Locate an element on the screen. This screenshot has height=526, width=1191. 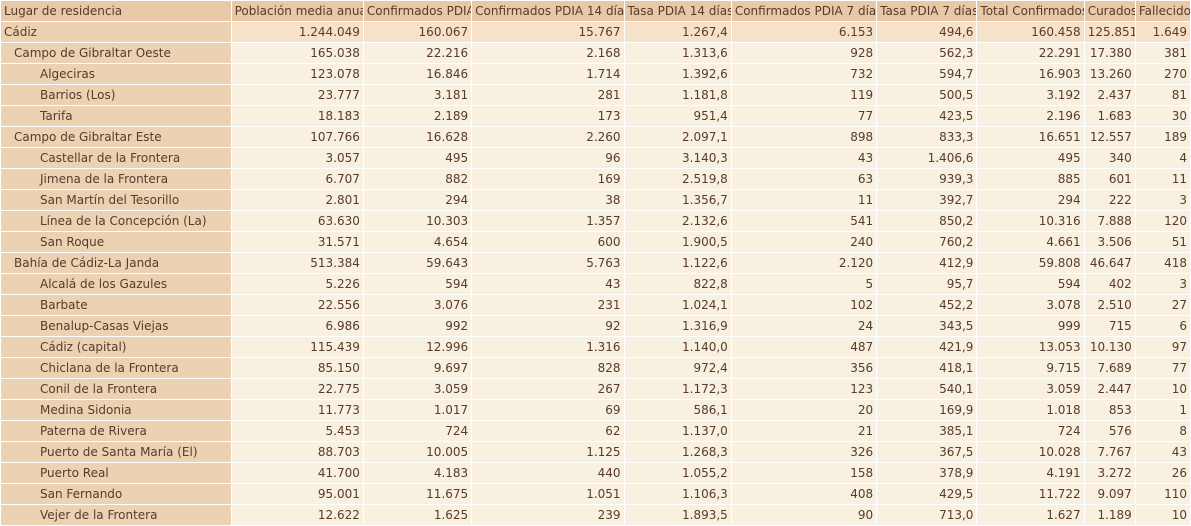
cell-confirmados-14-dias: 1.051 is located at coordinates (548, 494).